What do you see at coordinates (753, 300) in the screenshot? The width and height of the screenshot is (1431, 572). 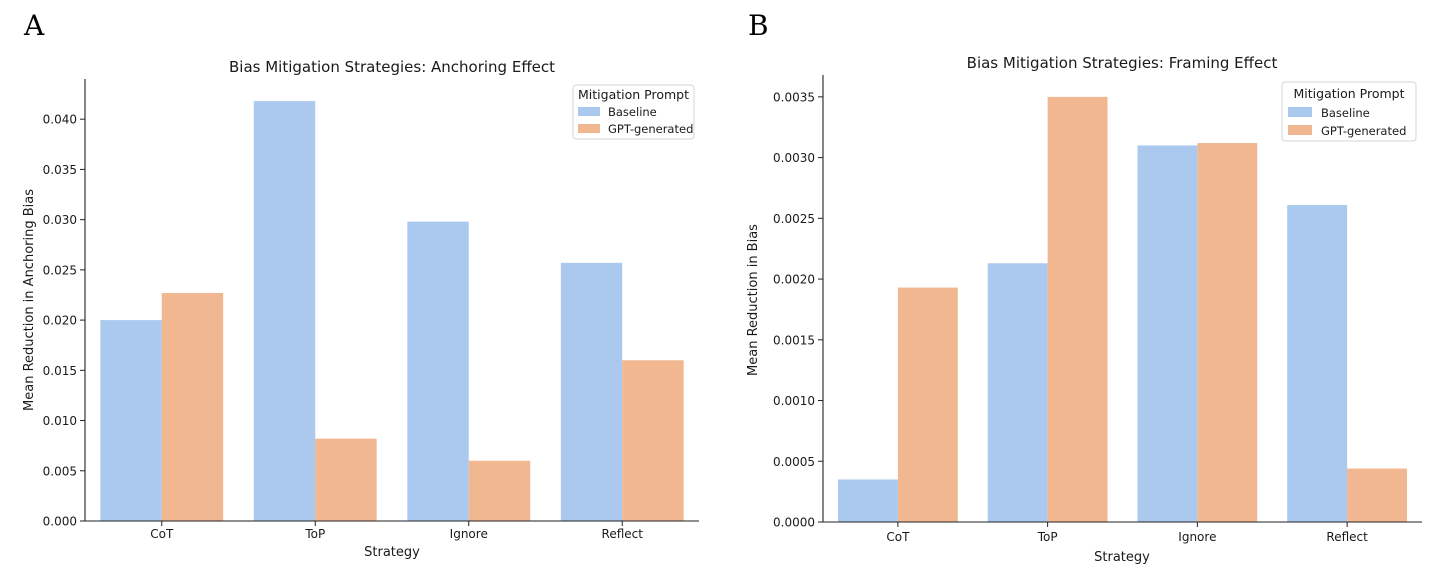 I see `y-axis-label-b: Mean Reduction in Bias` at bounding box center [753, 300].